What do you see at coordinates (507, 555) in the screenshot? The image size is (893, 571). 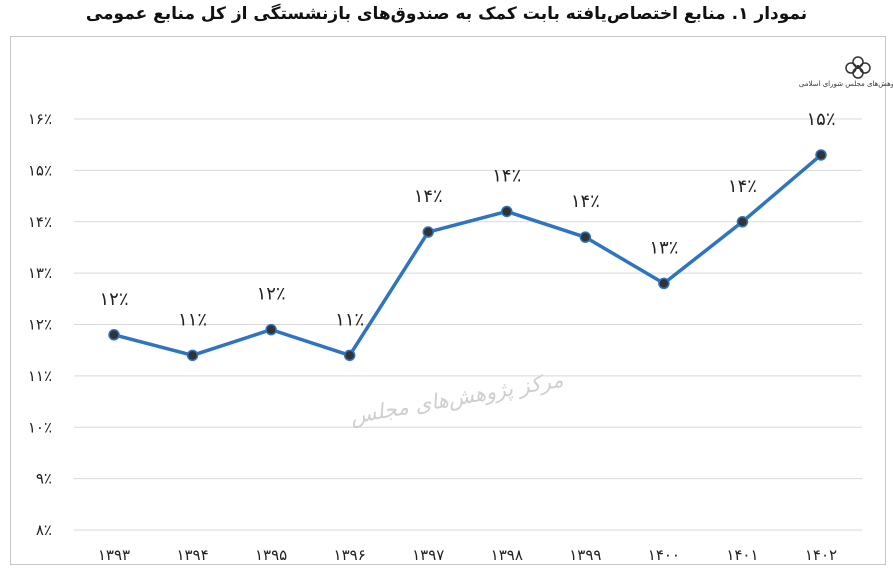 I see `x-tick-label: ۱۳۹۸` at bounding box center [507, 555].